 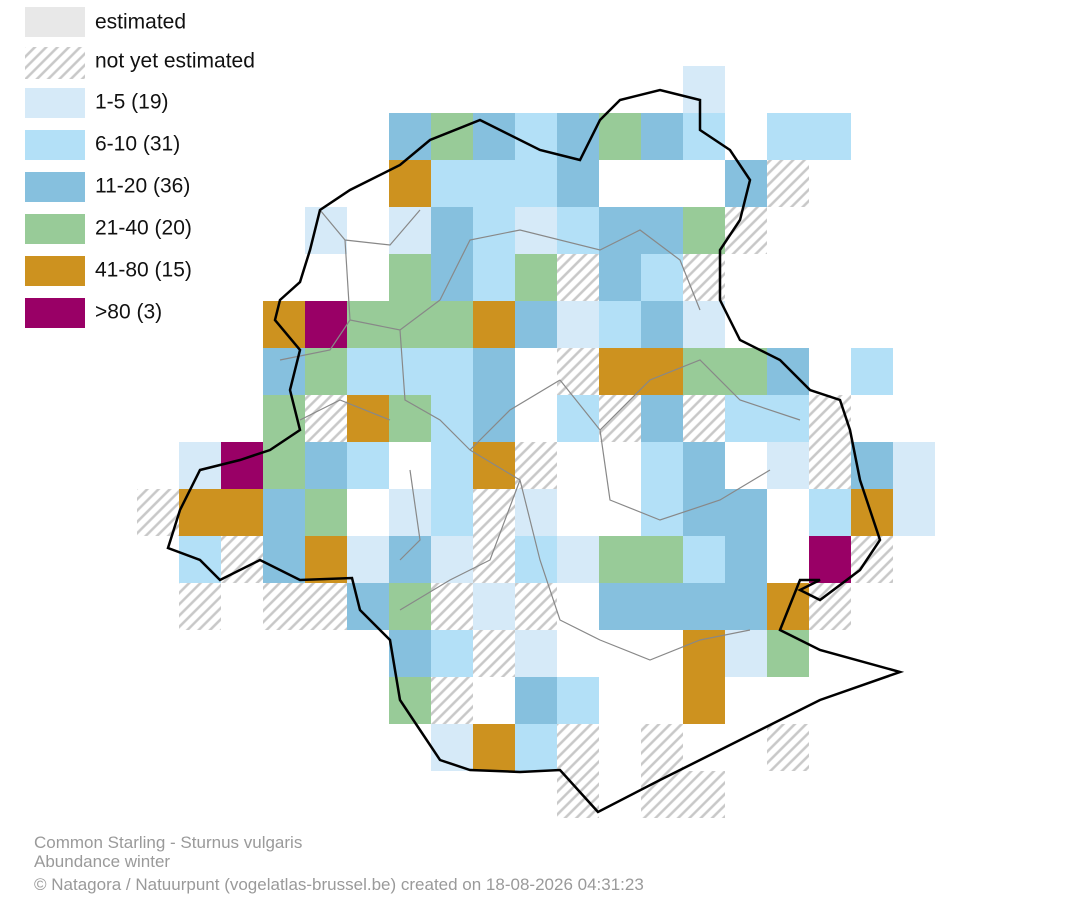 I want to click on legend-label: 21-40 (20), so click(x=143, y=228).